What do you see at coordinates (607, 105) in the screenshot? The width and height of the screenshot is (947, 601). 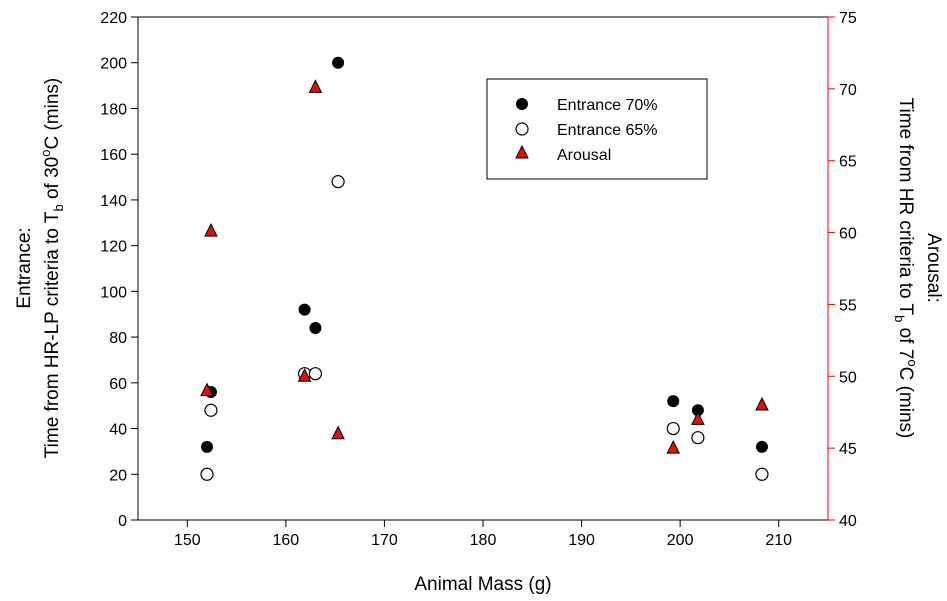 I see `legend-label-entrance-70: Entrance 70%` at bounding box center [607, 105].